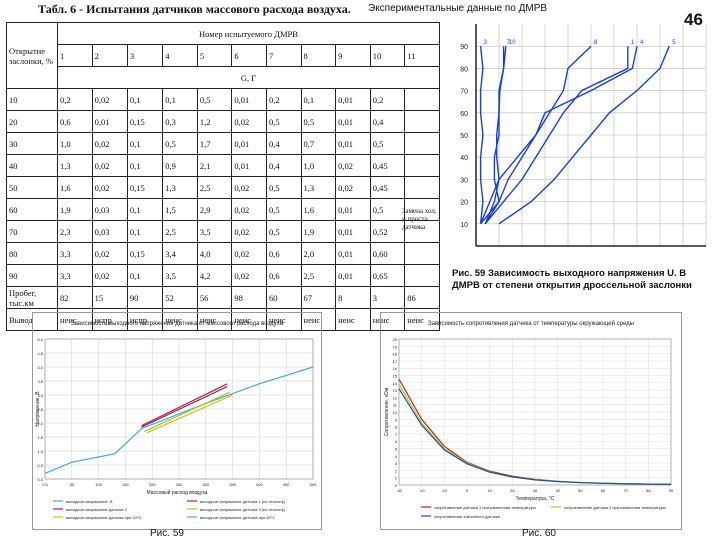 The width and height of the screenshot is (720, 540). Describe the element at coordinates (318, 297) in the screenshot. I see `mileage-row-cell: 67` at that location.